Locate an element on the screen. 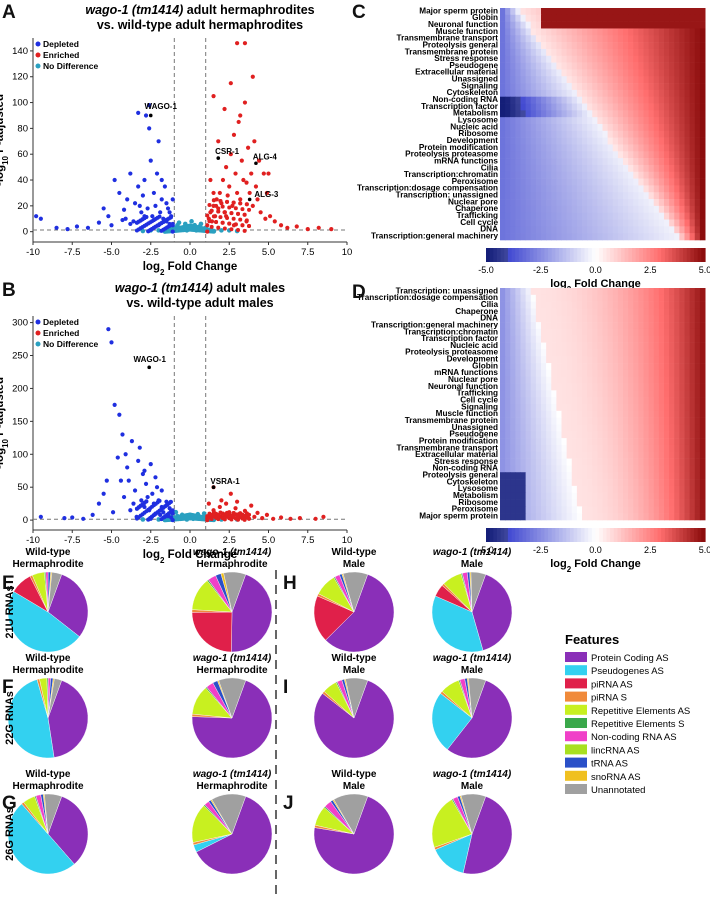 The width and height of the screenshot is (710, 900). heatmap-row-label: Unassigned is located at coordinates (475, 427).